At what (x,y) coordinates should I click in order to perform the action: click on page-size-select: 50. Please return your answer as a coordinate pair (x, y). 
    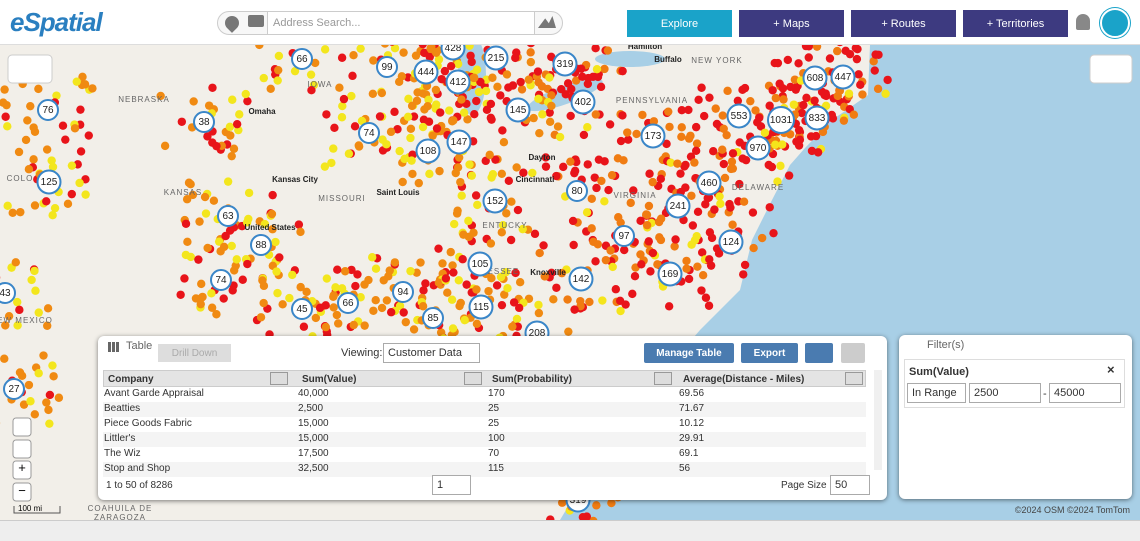
    Looking at the image, I should click on (850, 485).